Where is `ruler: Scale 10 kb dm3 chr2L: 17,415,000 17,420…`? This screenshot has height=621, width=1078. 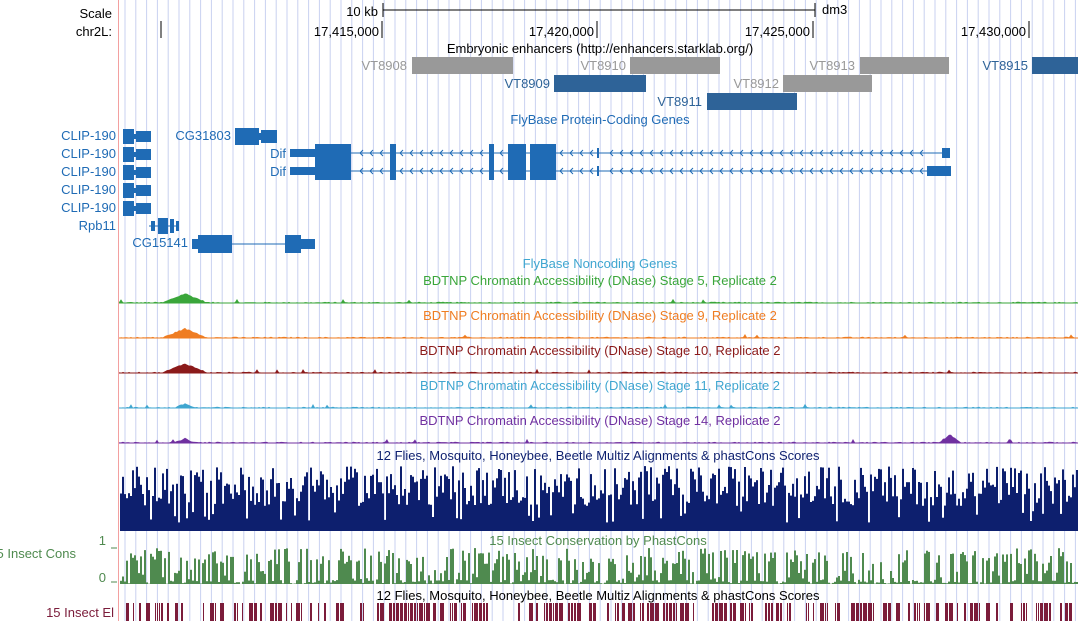 ruler: Scale 10 kb dm3 chr2L: 17,415,000 17,420… is located at coordinates (553, 20).